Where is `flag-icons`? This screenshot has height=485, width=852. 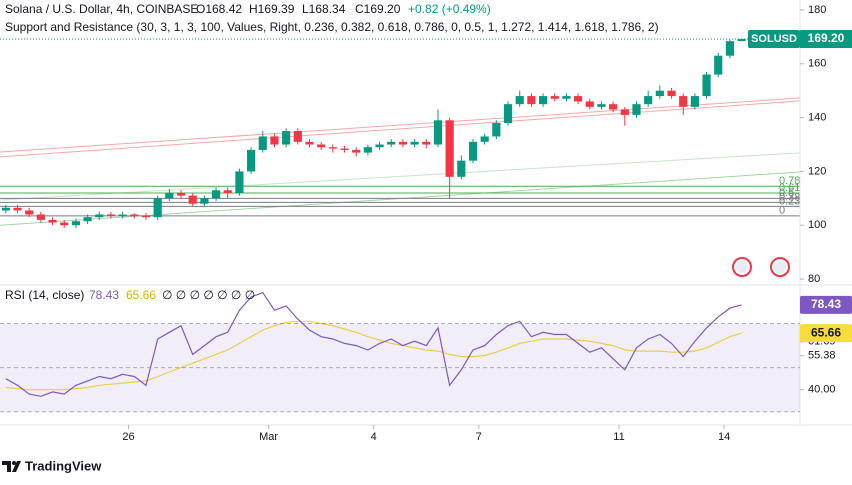
flag-icons is located at coordinates (761, 267).